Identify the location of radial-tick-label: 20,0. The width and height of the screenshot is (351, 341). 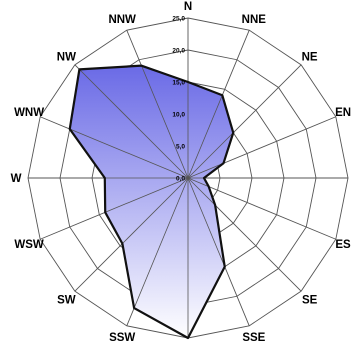
(178, 51).